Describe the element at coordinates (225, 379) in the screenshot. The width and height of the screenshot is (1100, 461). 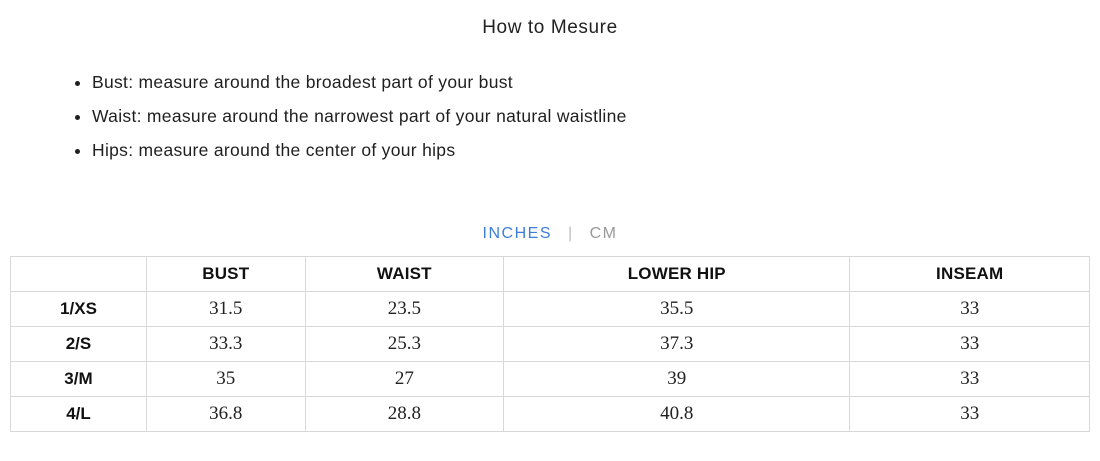
I see `bust-value: 35` at that location.